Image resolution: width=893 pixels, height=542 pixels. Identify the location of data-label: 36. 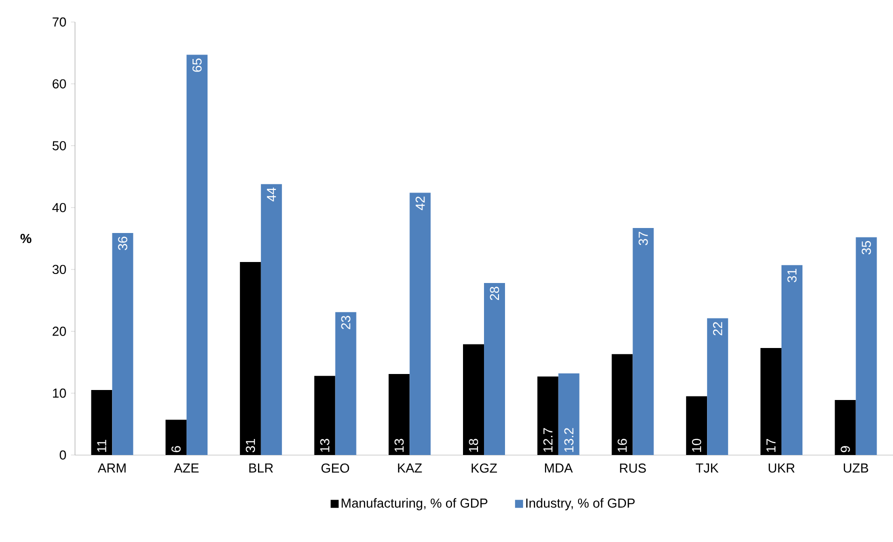
(123, 243).